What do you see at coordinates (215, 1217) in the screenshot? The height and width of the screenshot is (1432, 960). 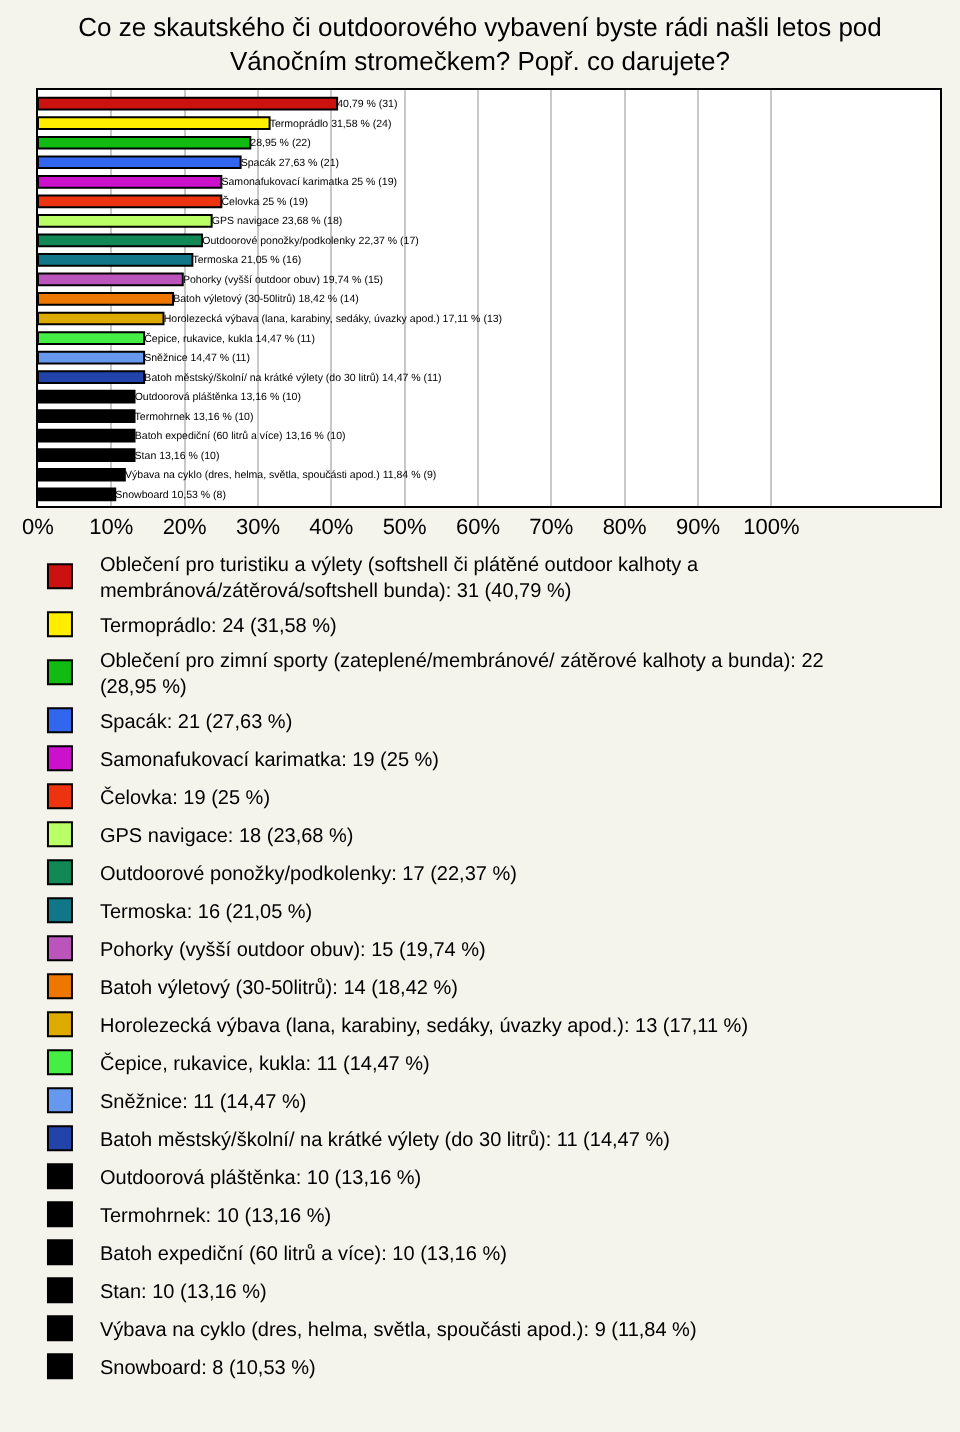 I see `legend-label: Termohrnek: 10 (13,16 %)` at bounding box center [215, 1217].